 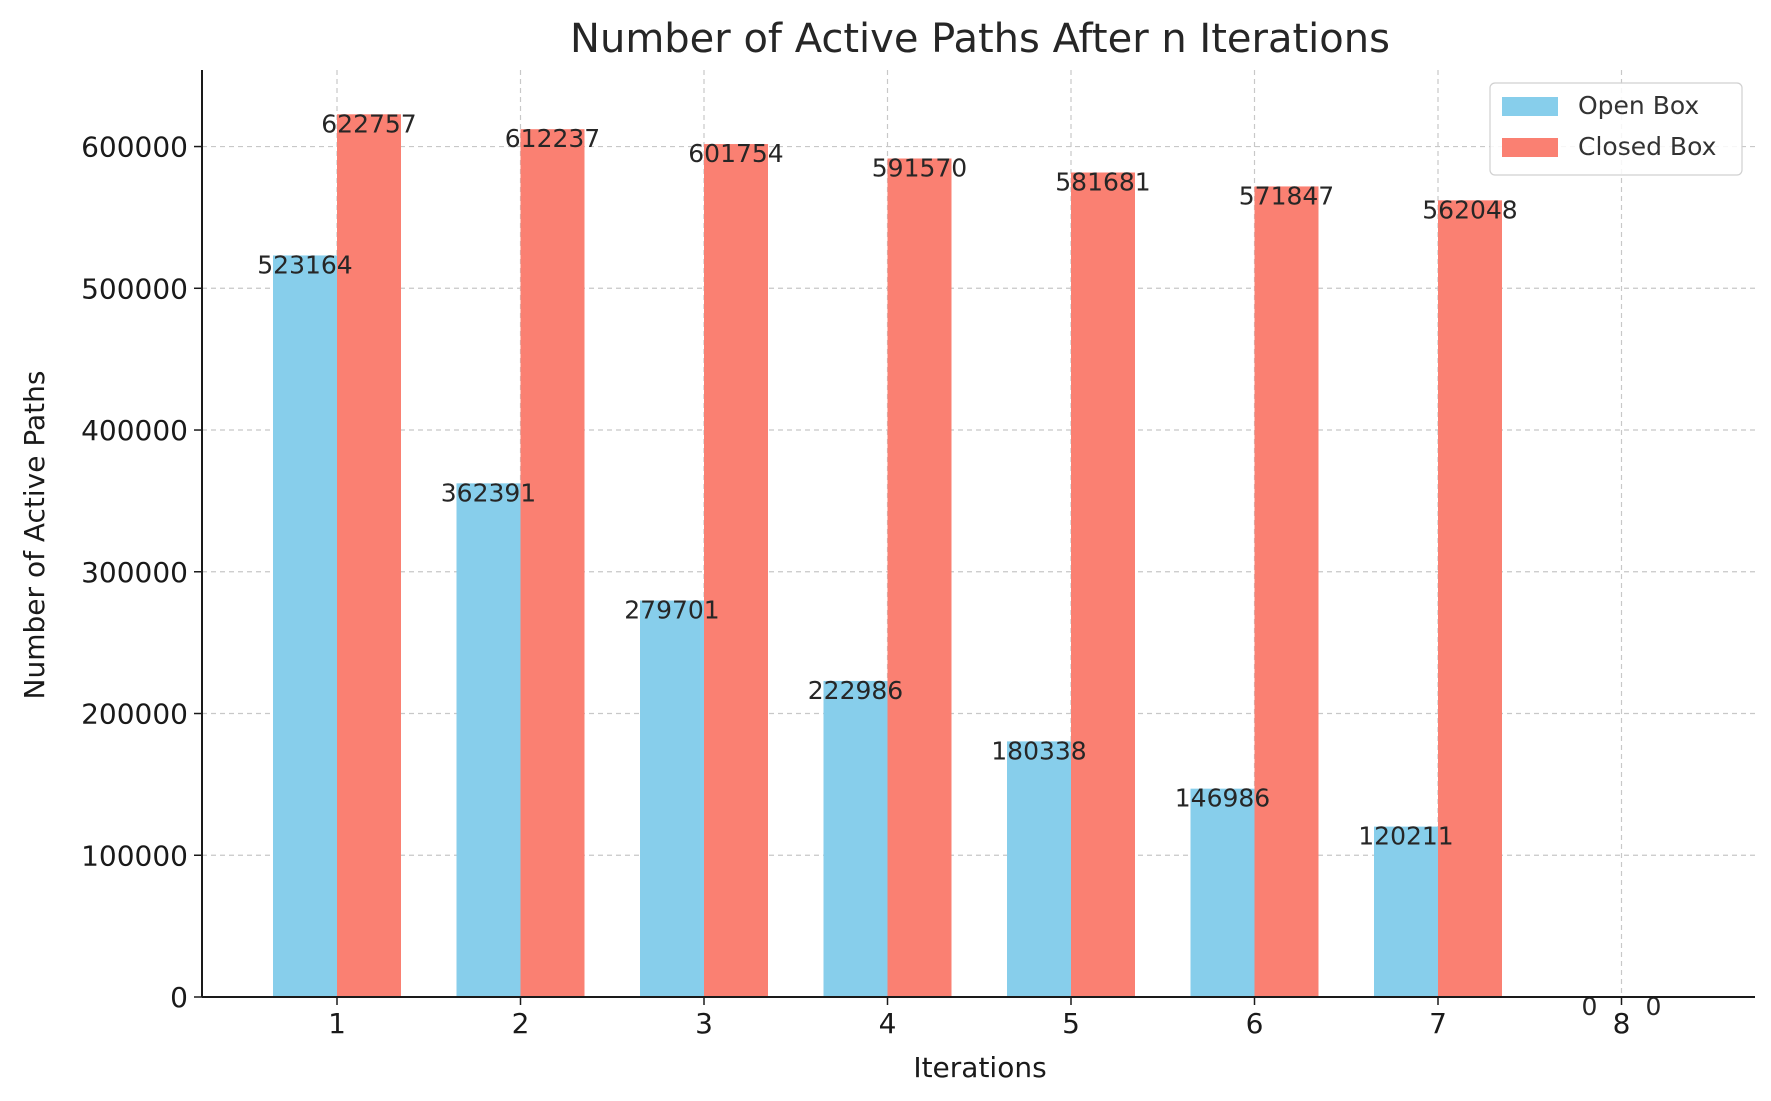 I want to click on legend-label: Closed Box, so click(x=1647, y=146).